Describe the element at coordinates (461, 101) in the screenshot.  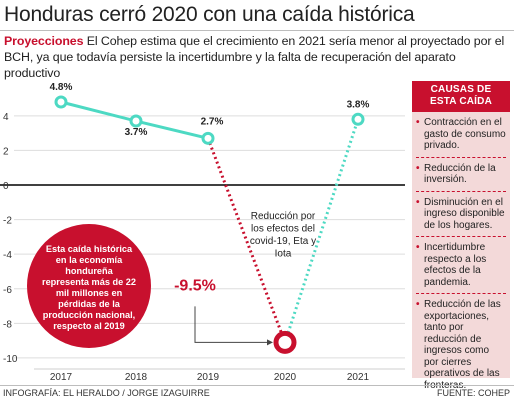
I see `causes-heading-line2: ESTA CAÍDA` at that location.